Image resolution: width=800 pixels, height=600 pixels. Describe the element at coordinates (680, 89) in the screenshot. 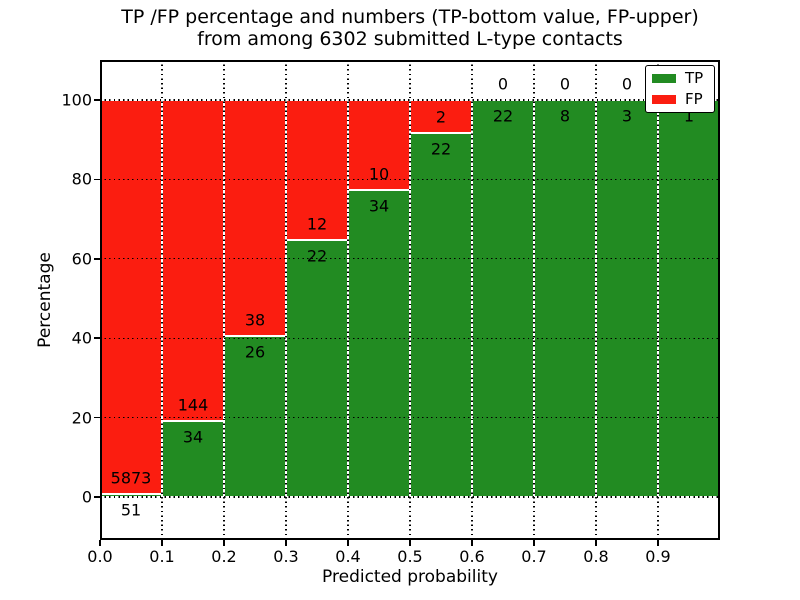

I see `legend: TP FP` at that location.